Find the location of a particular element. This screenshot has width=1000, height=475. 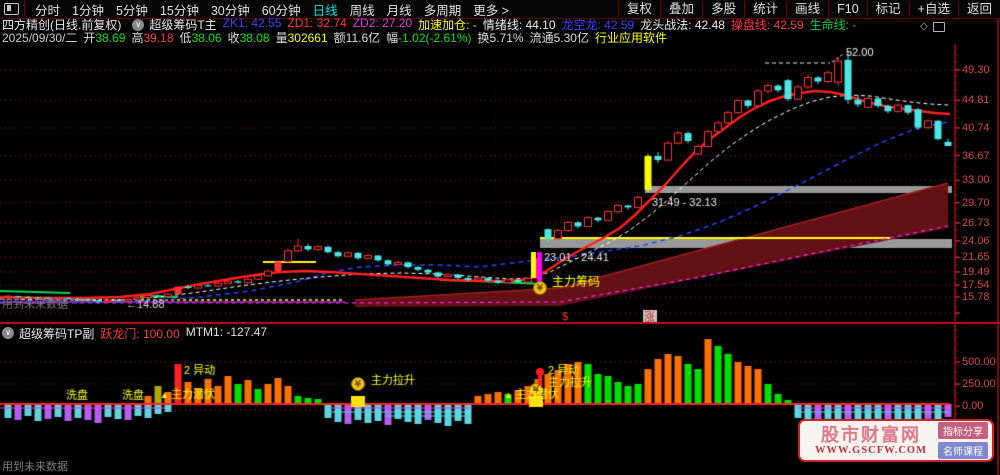

menu-item-3: 15分钟 is located at coordinates (179, 10).